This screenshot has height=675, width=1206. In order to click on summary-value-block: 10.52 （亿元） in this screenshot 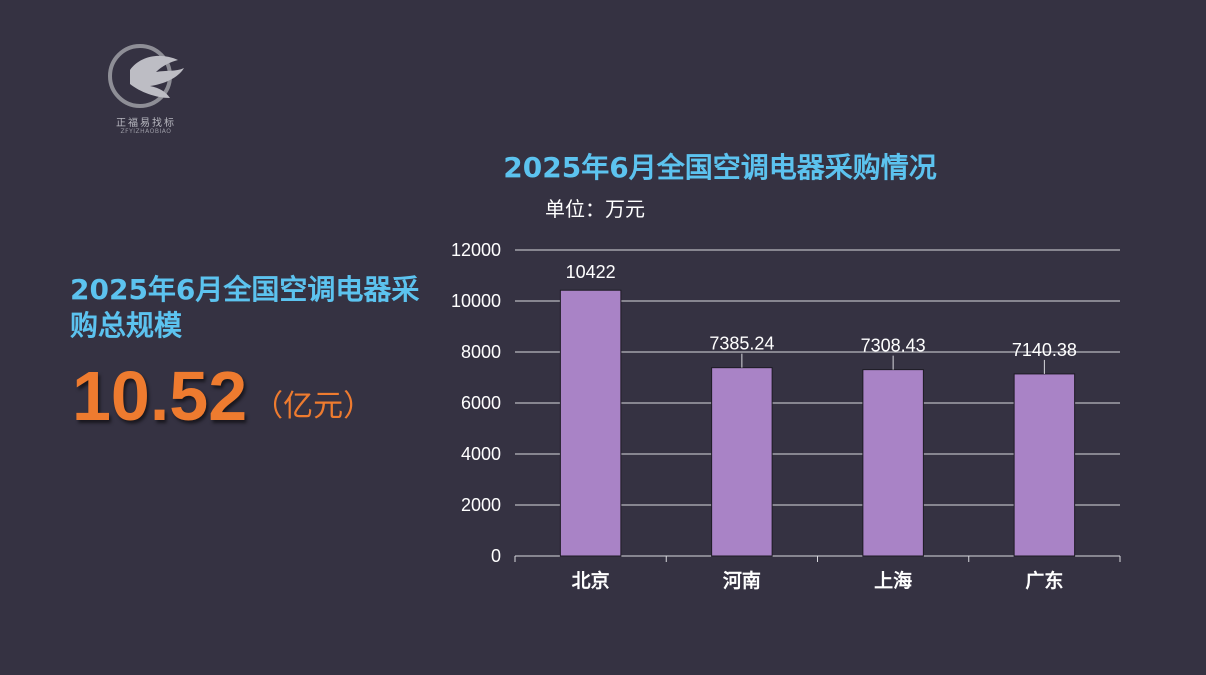, I will do `click(222, 401)`.